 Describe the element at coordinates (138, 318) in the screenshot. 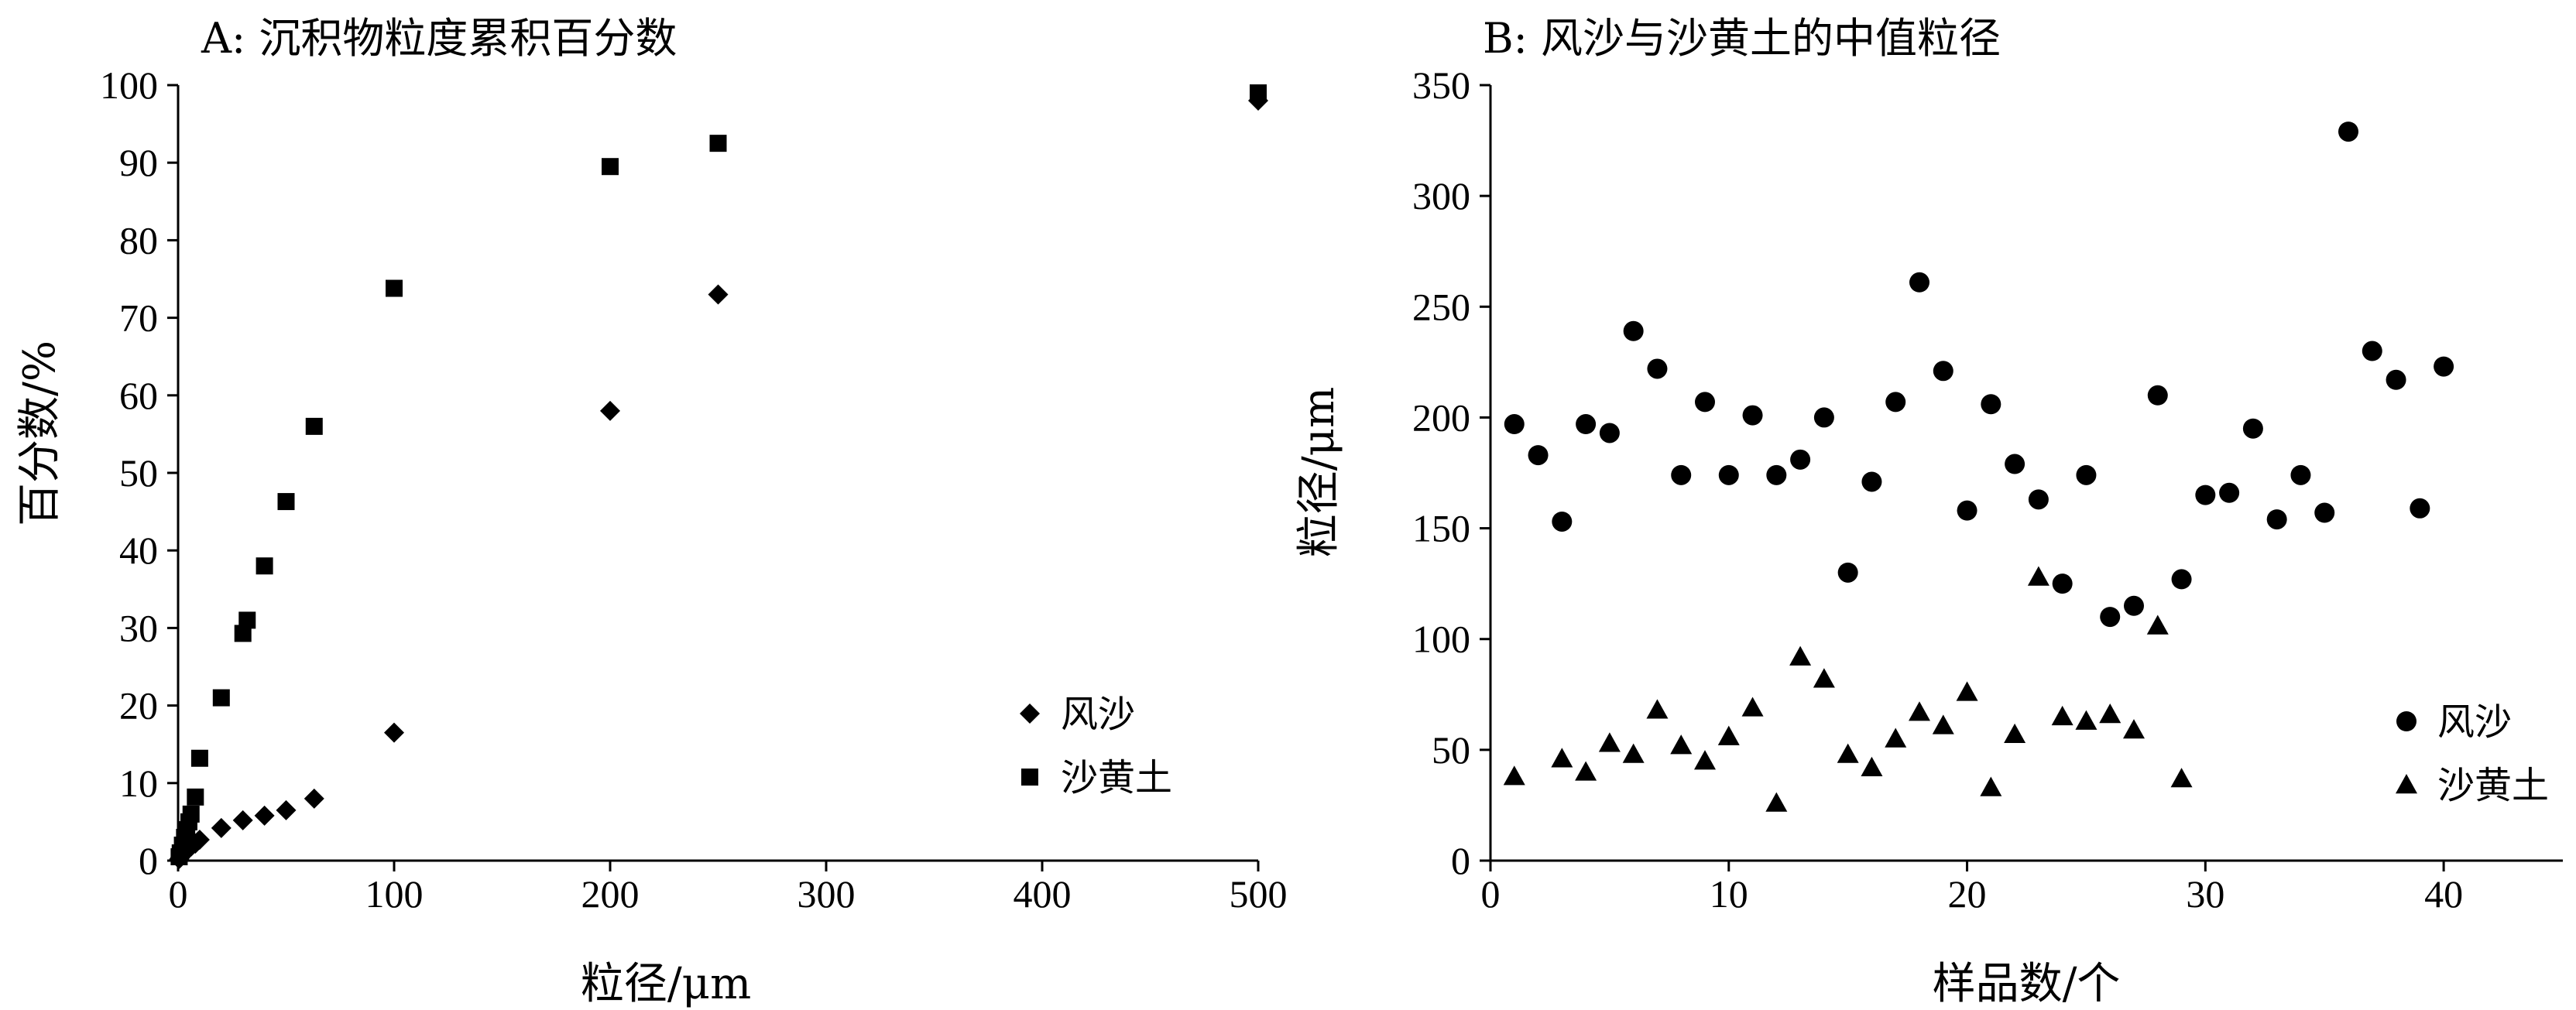

I see `y-tick-label: 70` at that location.